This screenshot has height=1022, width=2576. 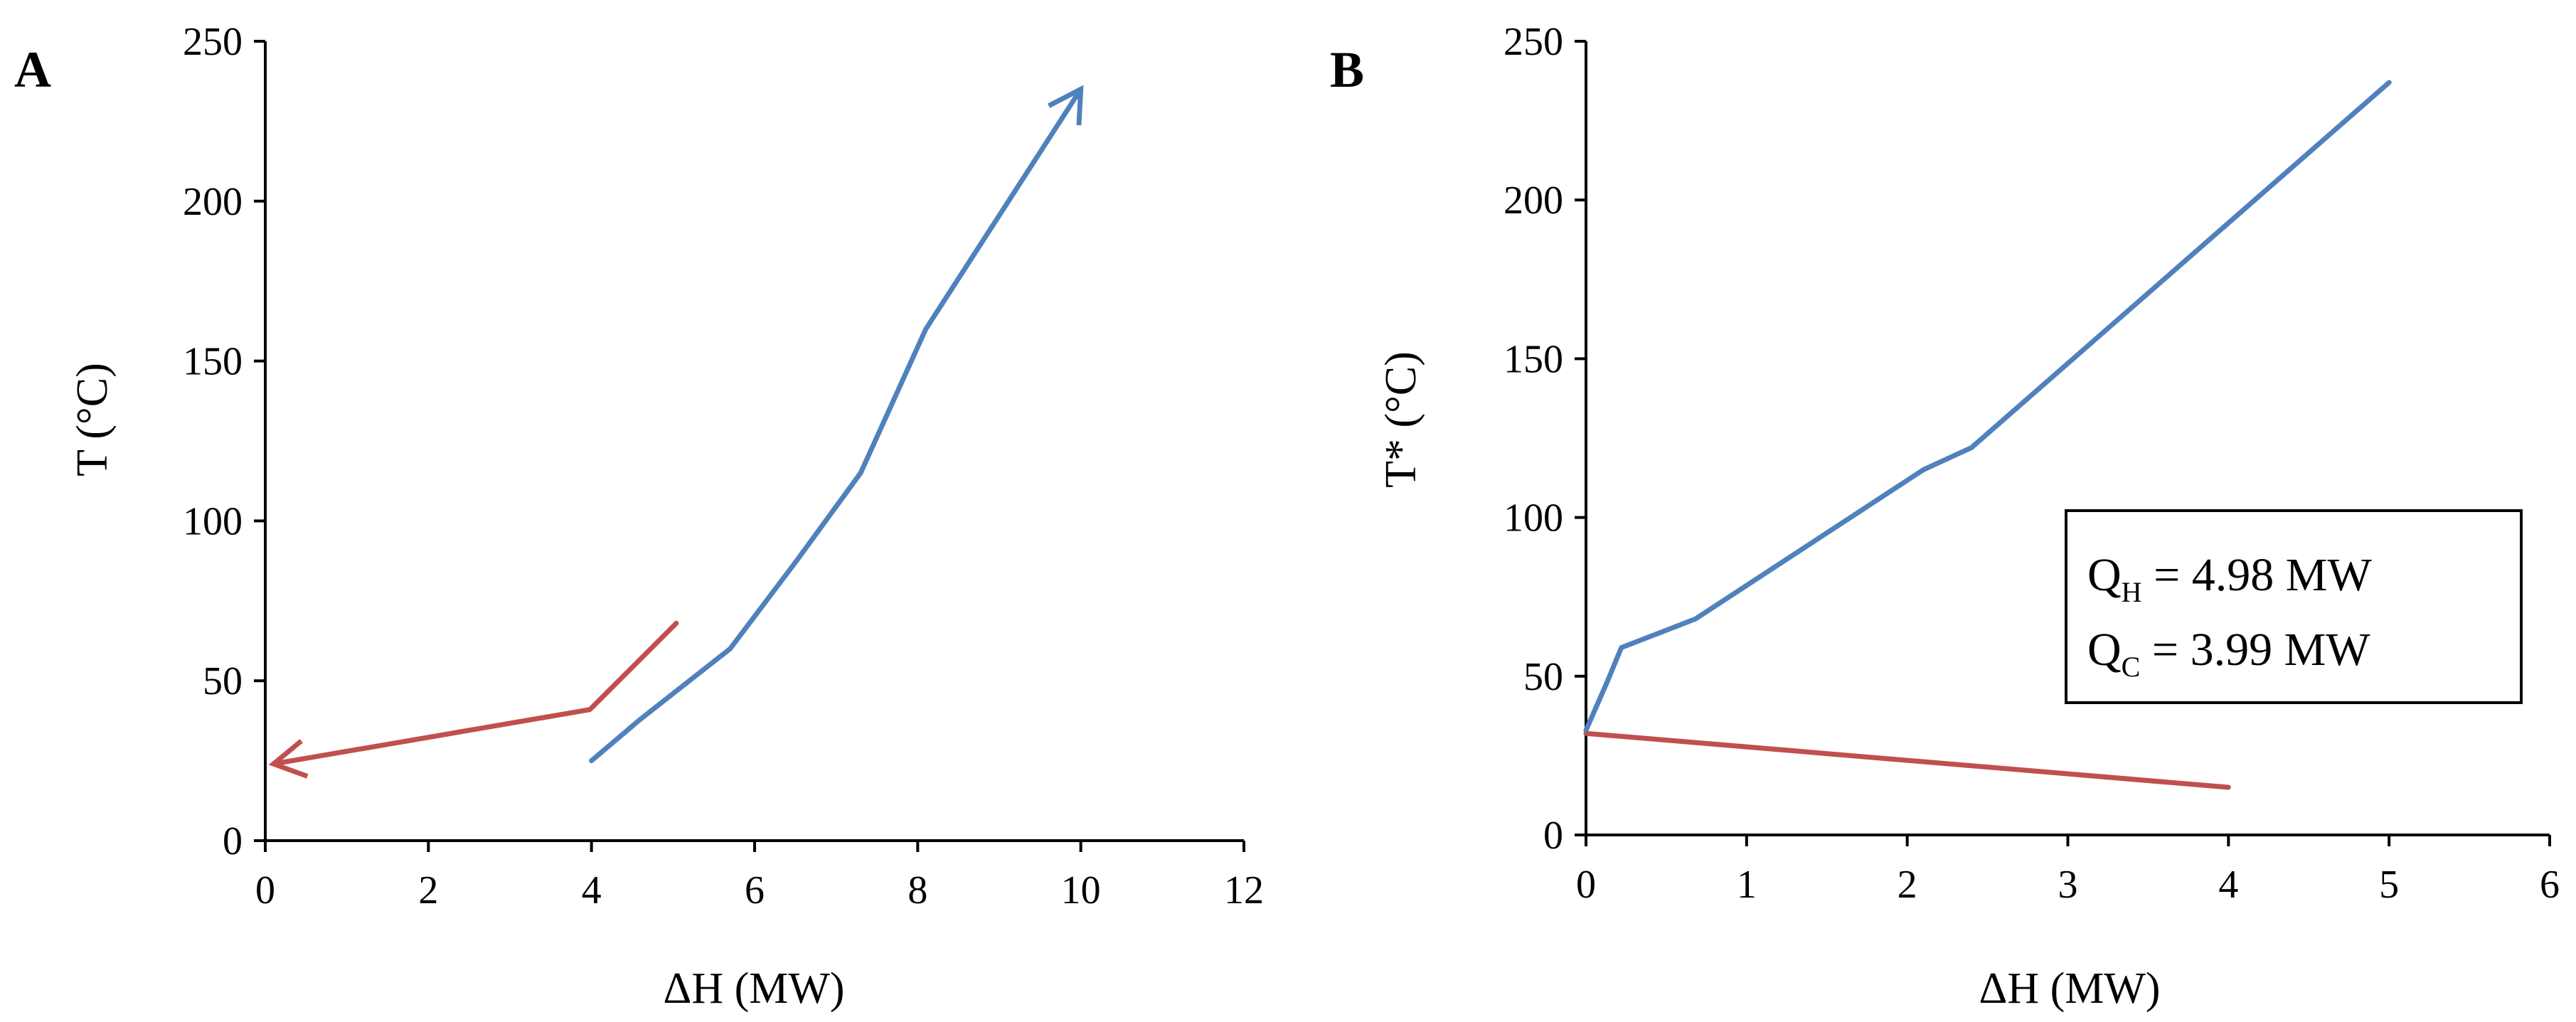 What do you see at coordinates (213, 202) in the screenshot?
I see `y-tick-label-a: 200` at bounding box center [213, 202].